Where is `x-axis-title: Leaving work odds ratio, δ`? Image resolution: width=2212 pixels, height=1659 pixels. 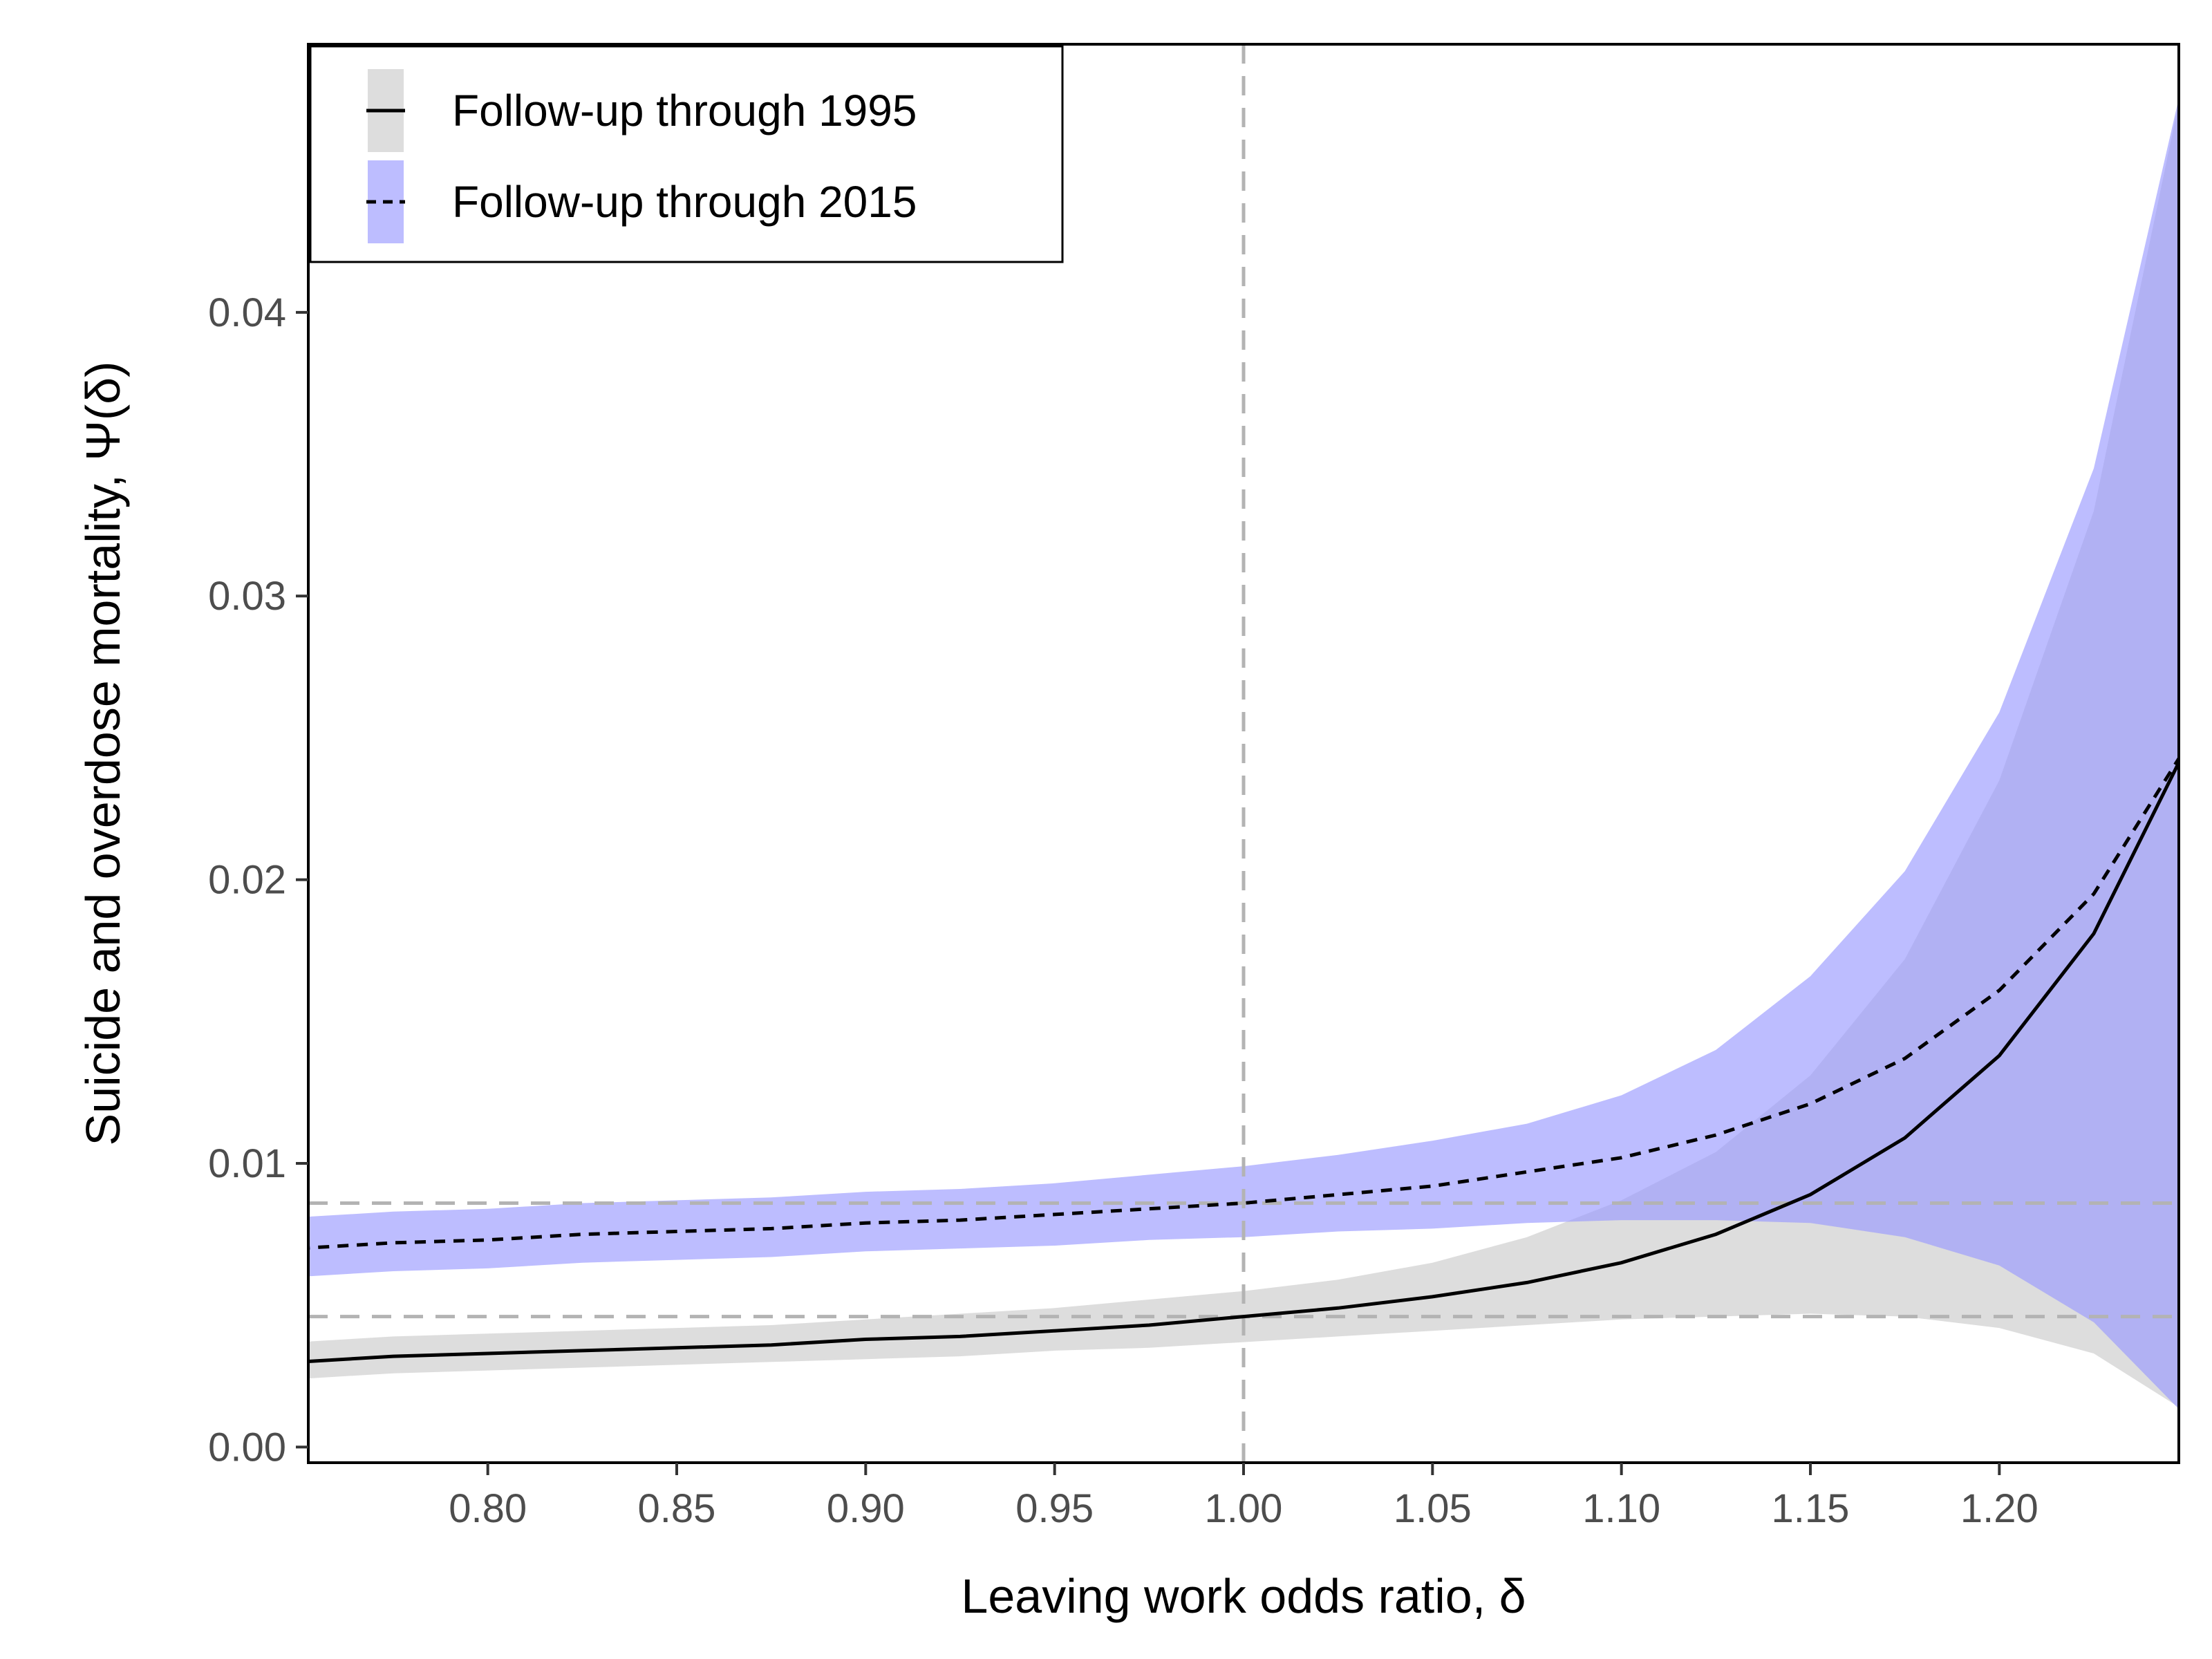
x-axis-title: Leaving work odds ratio, δ is located at coordinates (1243, 1596).